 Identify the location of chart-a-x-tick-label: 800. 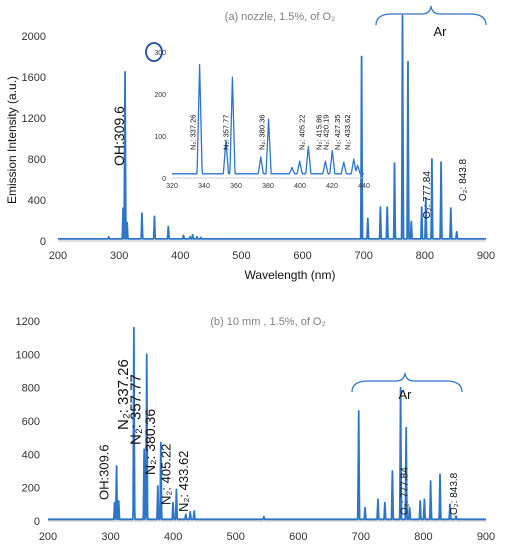
(425, 256).